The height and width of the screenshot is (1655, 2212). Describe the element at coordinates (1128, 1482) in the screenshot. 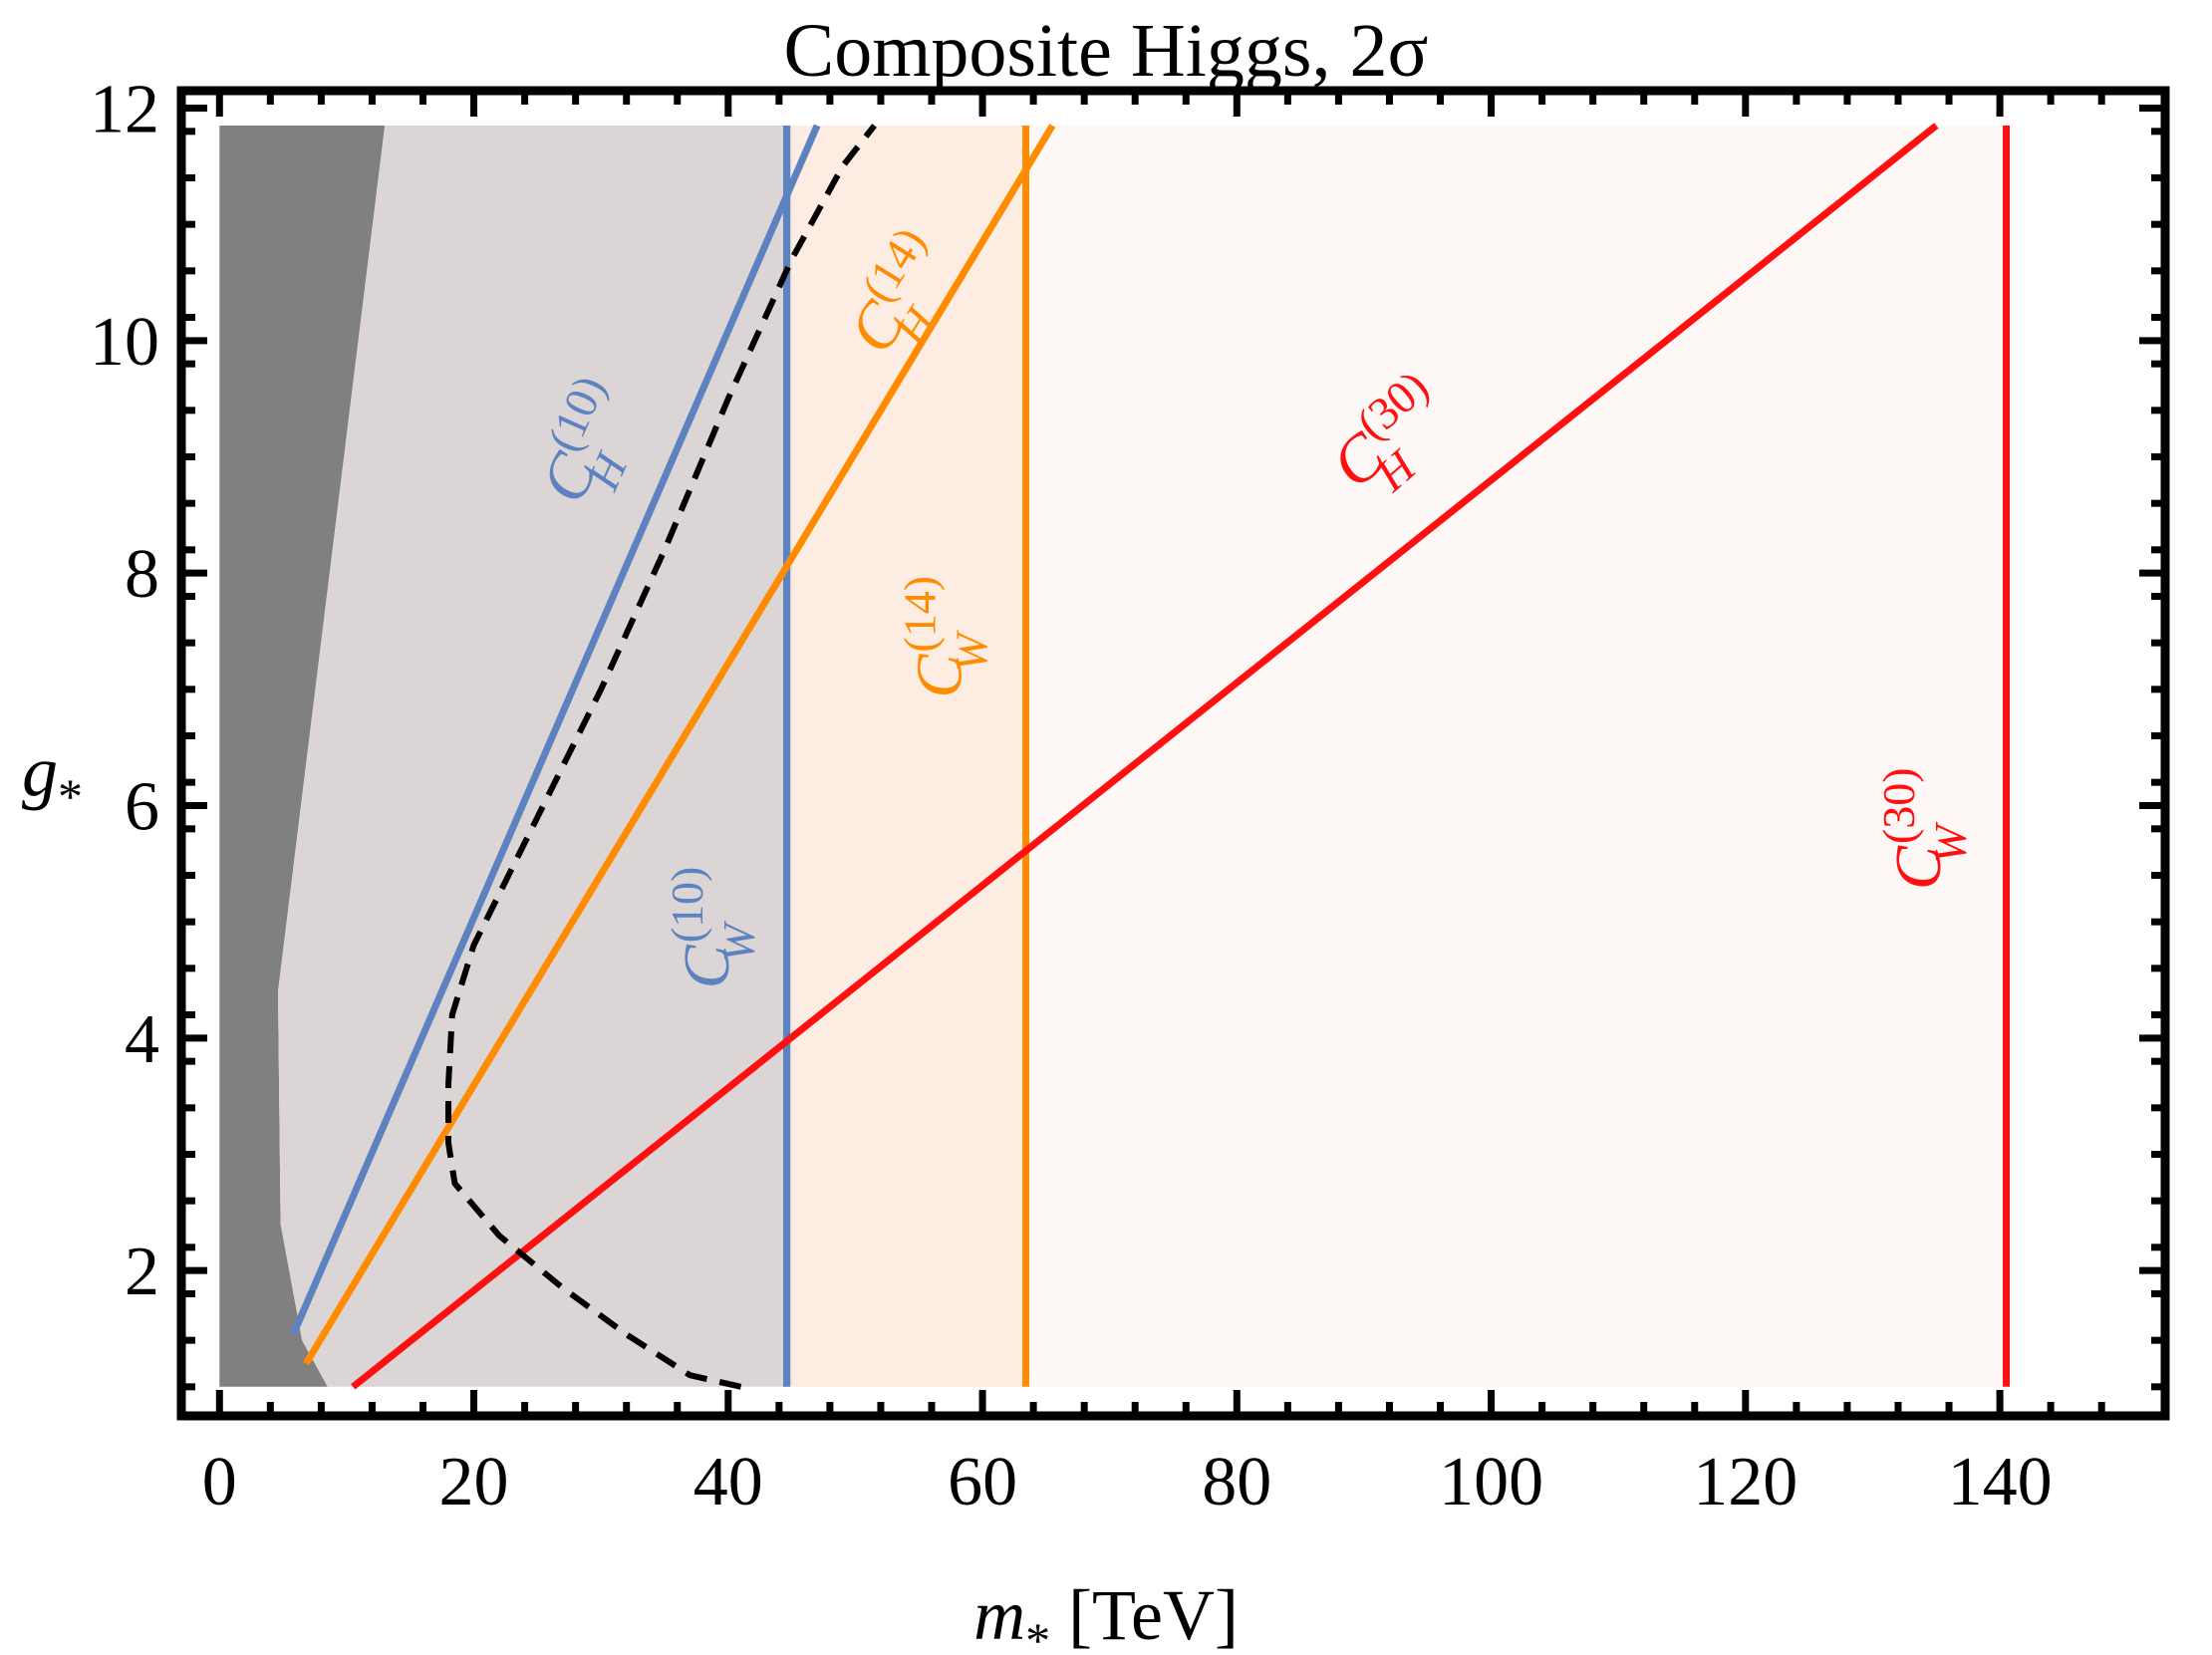

I see `x-tick-labels: 0 20 40 60 80 100 120 140` at that location.